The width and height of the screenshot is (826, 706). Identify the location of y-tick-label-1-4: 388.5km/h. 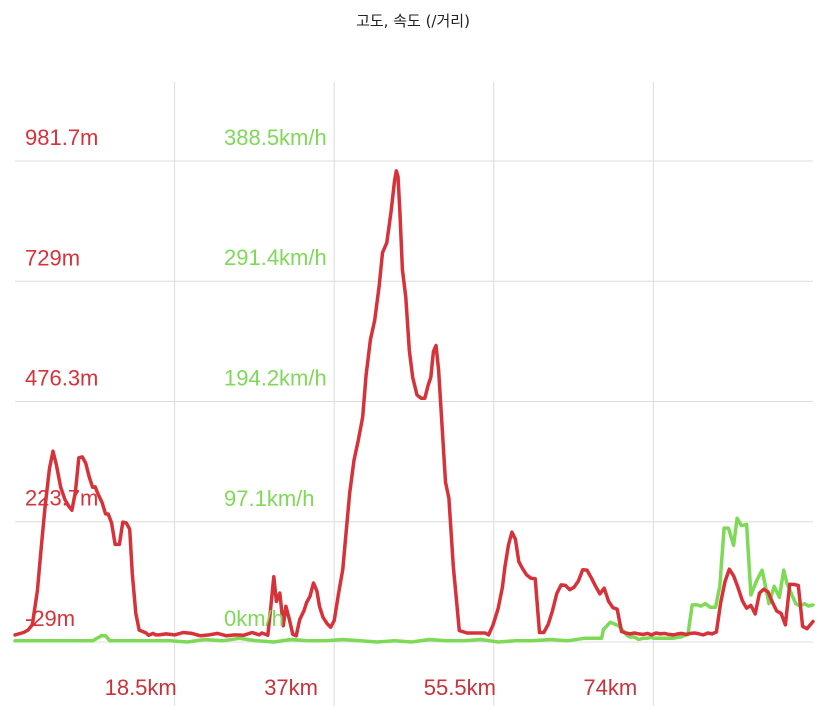
(275, 137).